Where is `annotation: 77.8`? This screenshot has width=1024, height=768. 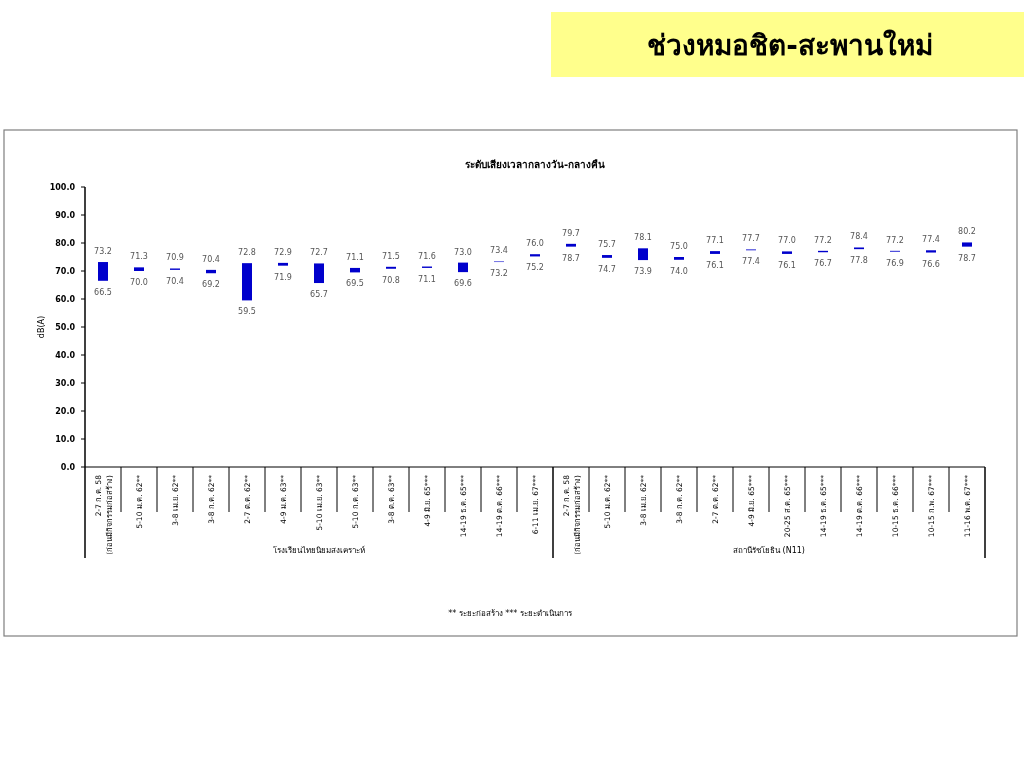 annotation: 77.8 is located at coordinates (859, 261).